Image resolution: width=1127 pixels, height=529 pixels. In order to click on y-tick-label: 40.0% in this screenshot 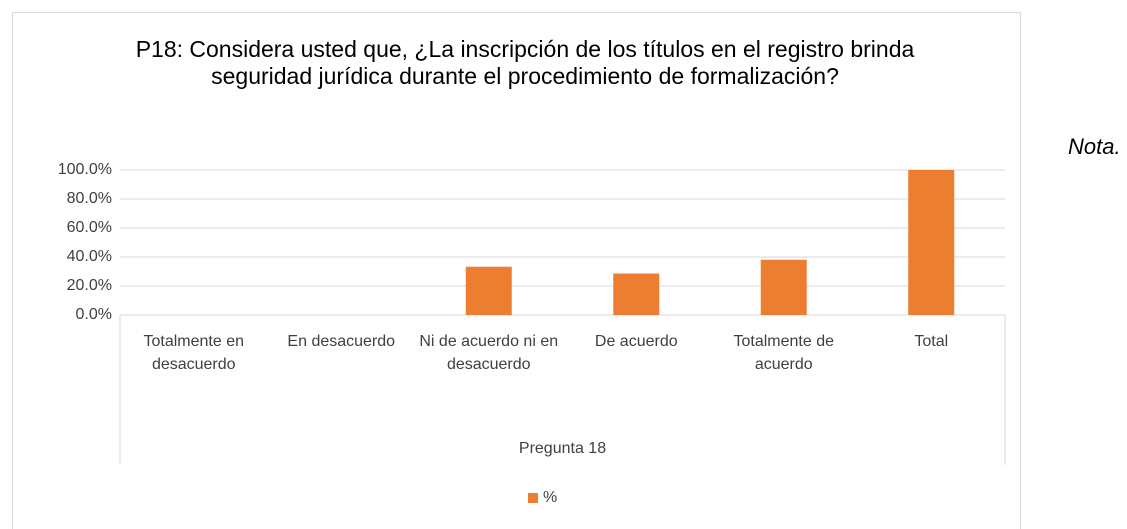, I will do `click(89, 256)`.